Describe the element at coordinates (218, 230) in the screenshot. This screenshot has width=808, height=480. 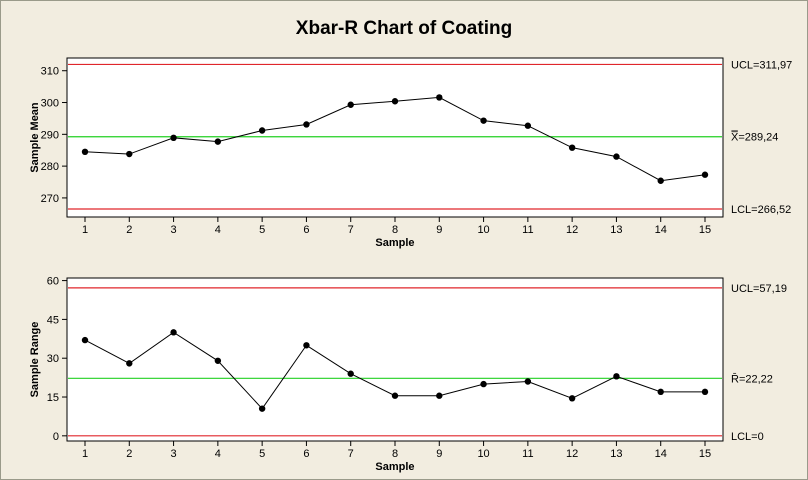
I see `mean-x-tick-label: 4` at that location.